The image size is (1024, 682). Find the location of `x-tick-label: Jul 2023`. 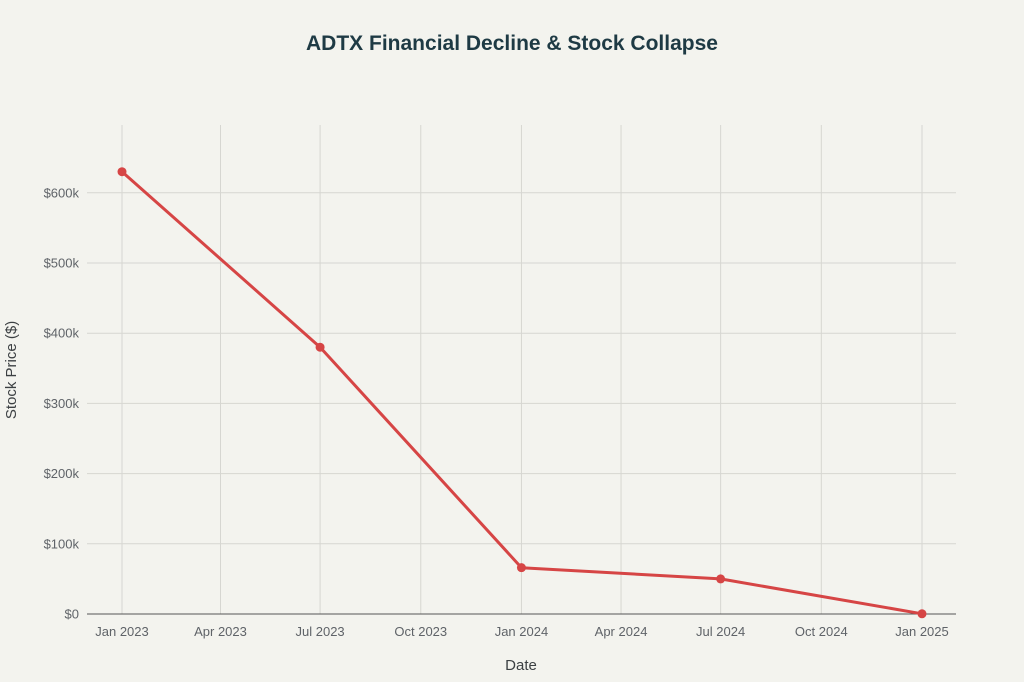

x-tick-label: Jul 2023 is located at coordinates (320, 631).